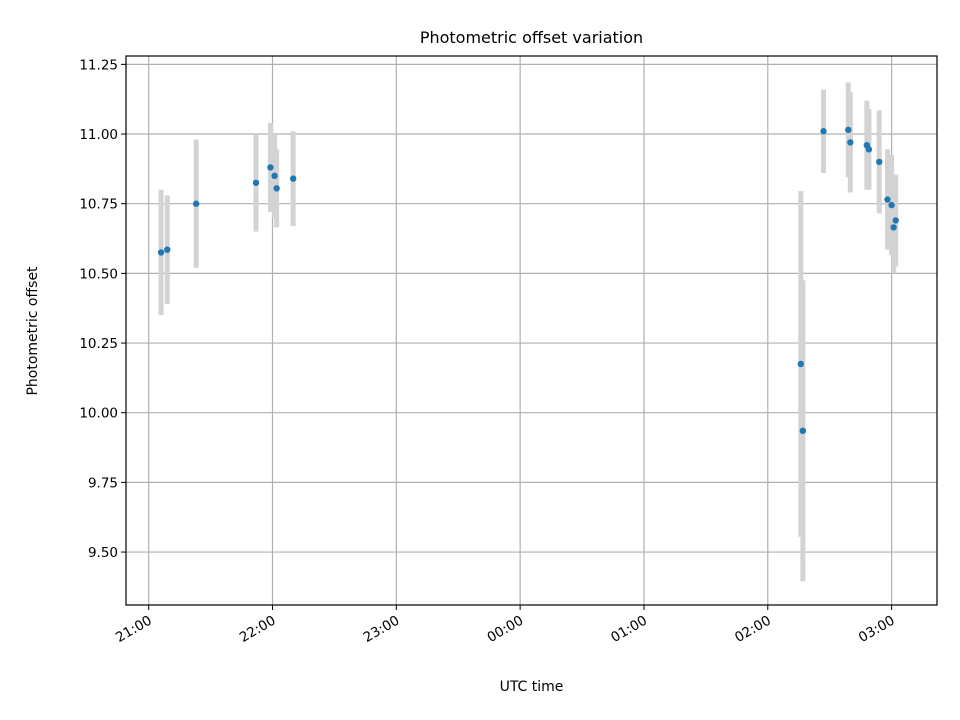  What do you see at coordinates (33, 331) in the screenshot?
I see `y-axis-label: Photometric offset` at bounding box center [33, 331].